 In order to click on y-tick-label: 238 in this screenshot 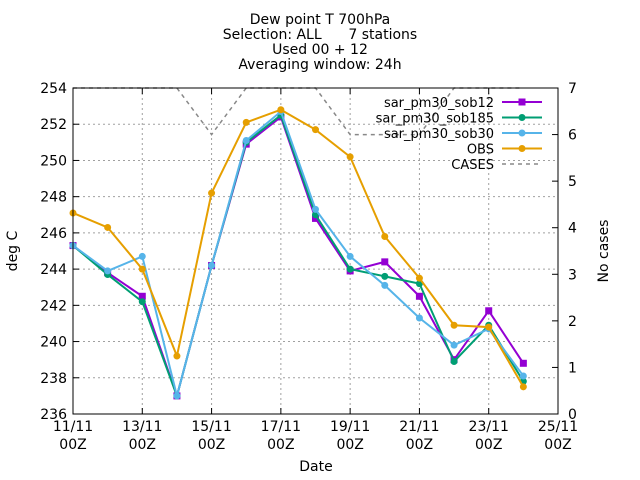, I will do `click(53, 379)`.